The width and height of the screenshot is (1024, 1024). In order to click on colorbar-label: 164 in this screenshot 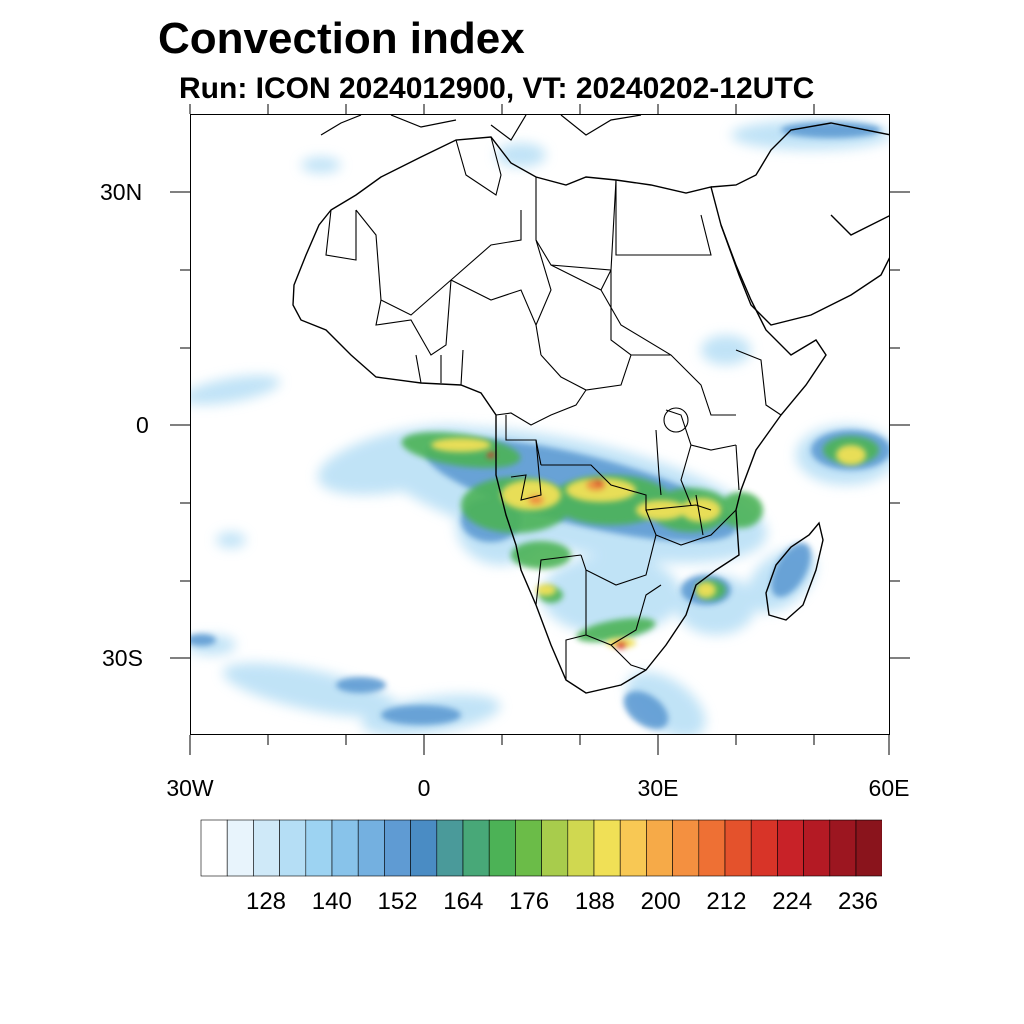, I will do `click(463, 901)`.